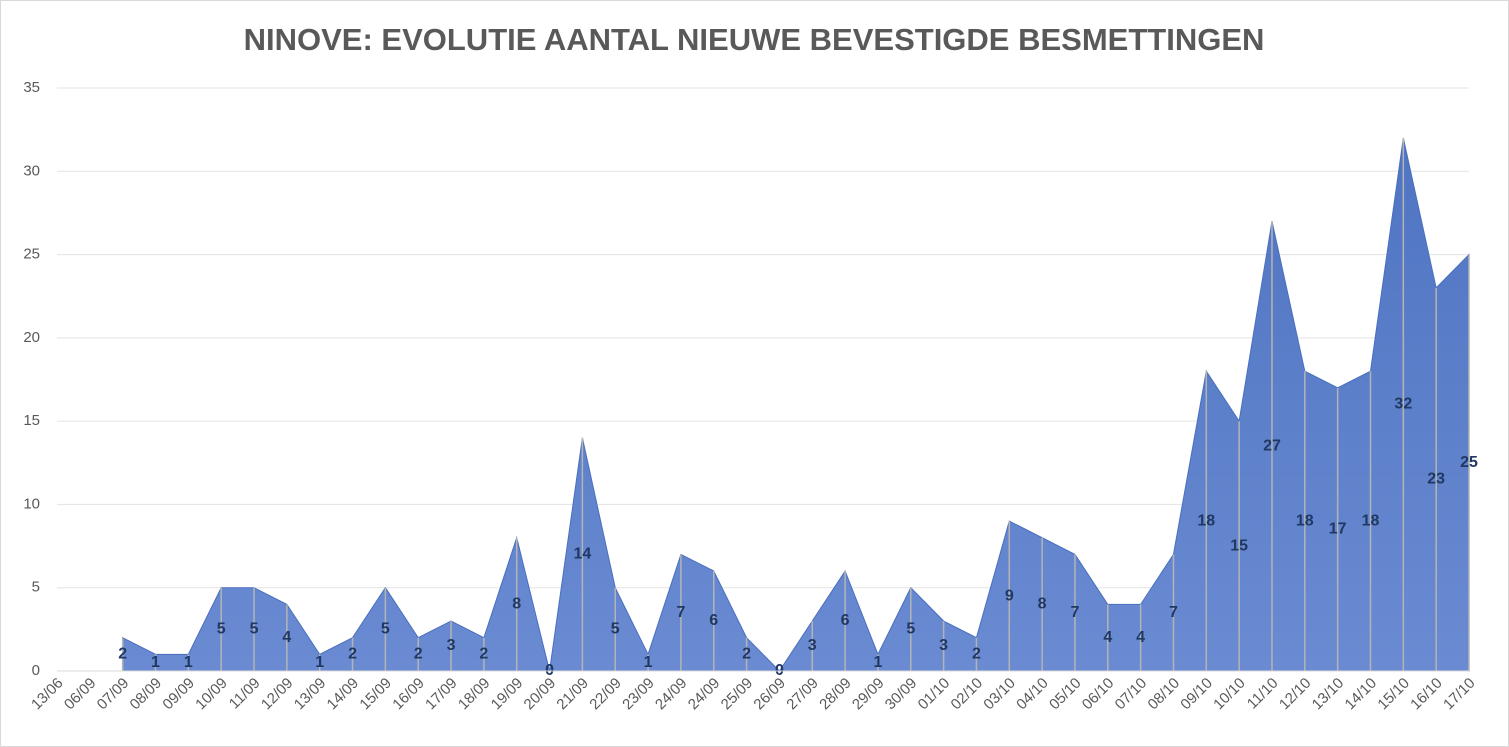 Image resolution: width=1509 pixels, height=747 pixels. Describe the element at coordinates (1403, 404) in the screenshot. I see `data-label: 32` at that location.